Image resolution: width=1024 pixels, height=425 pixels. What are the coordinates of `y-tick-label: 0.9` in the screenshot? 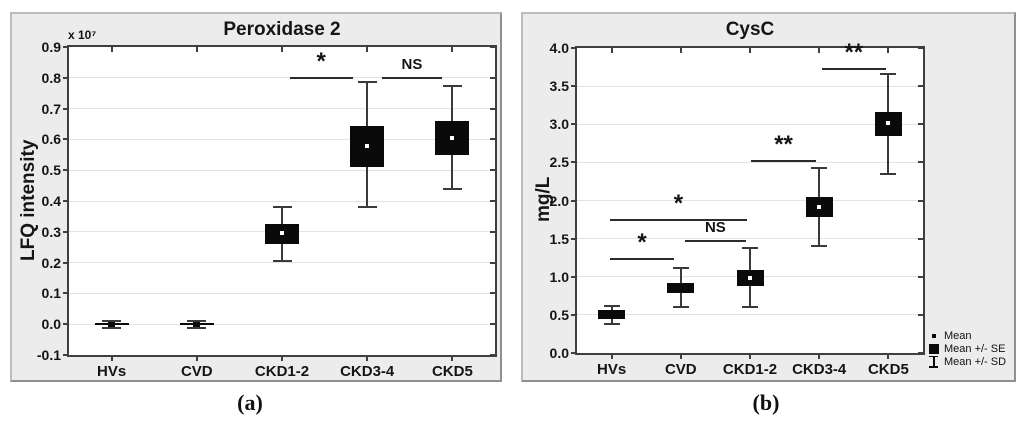 It's located at (51, 47).